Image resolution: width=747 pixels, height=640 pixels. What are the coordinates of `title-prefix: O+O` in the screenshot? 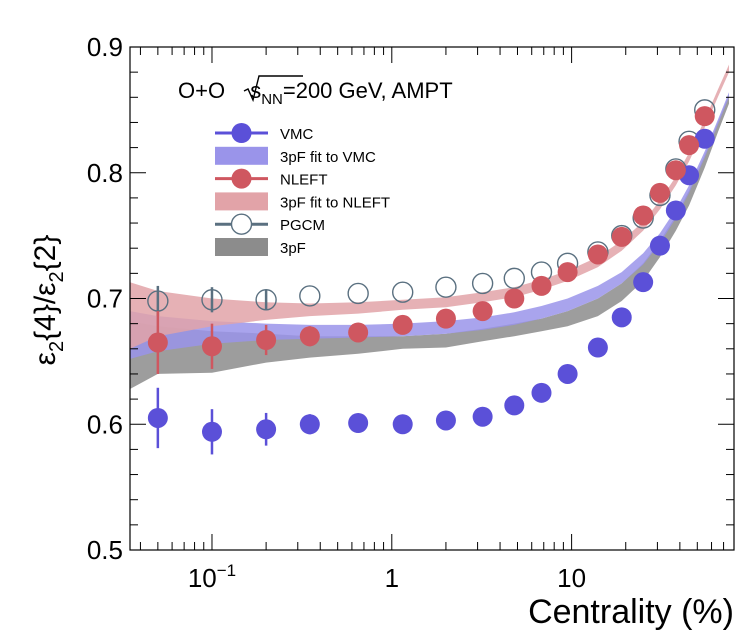 It's located at (204, 90).